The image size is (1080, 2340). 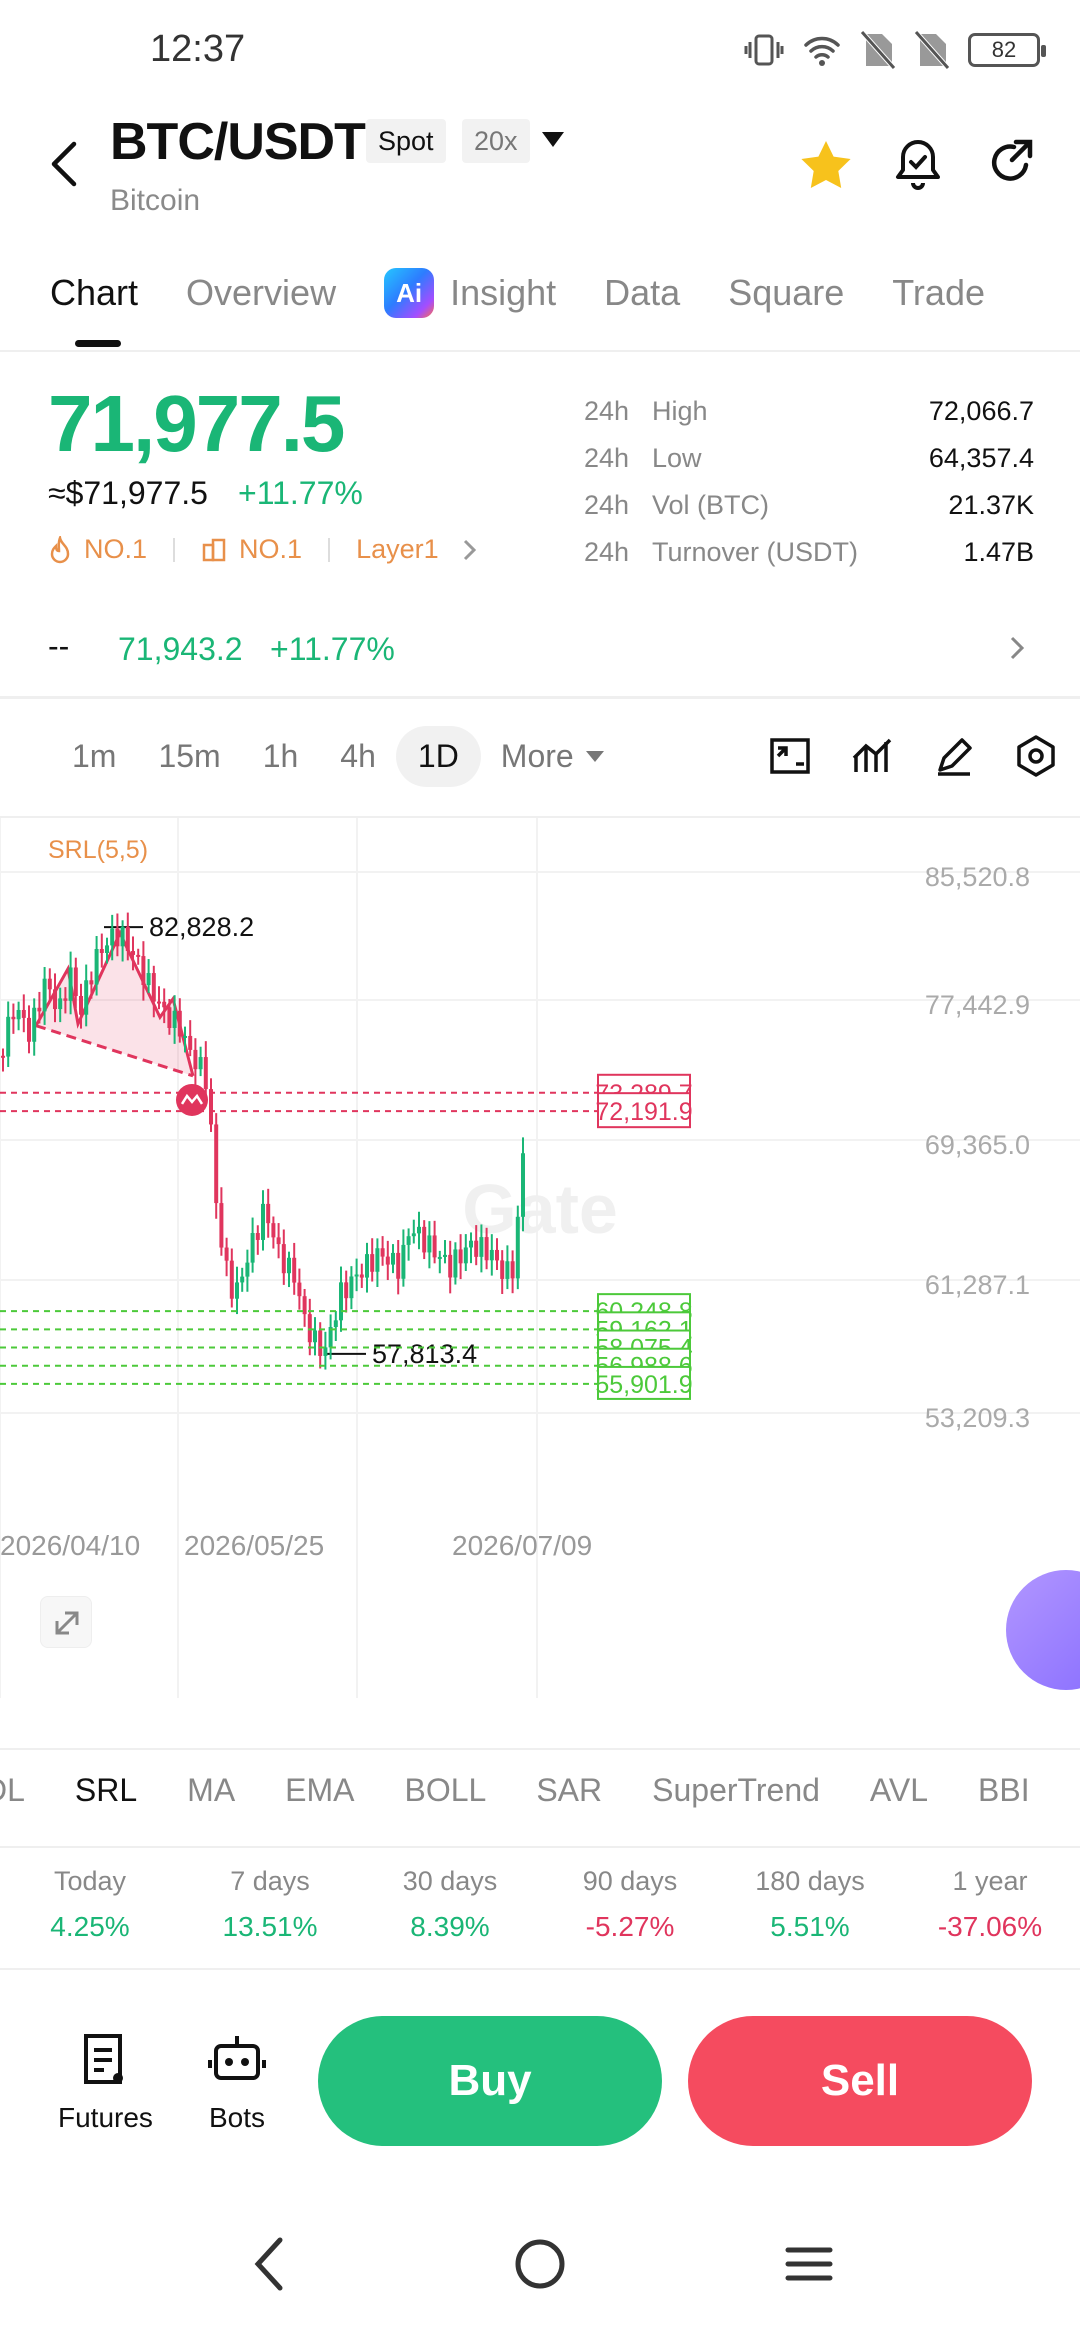 What do you see at coordinates (94, 292) in the screenshot?
I see `tab-chart: Chart` at bounding box center [94, 292].